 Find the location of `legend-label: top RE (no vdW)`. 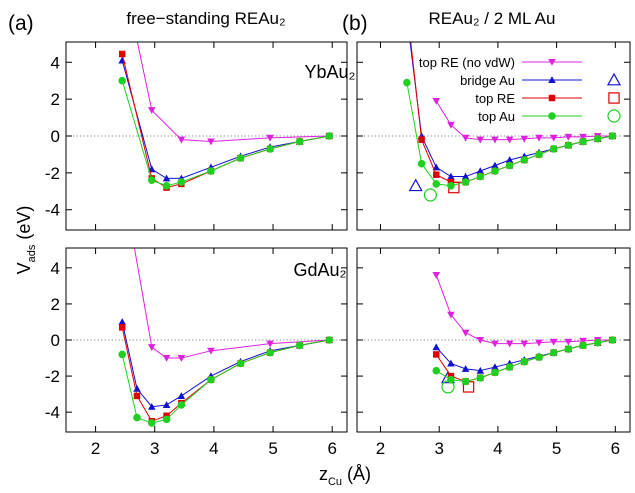

legend-label: top RE (no vdW) is located at coordinates (467, 62).